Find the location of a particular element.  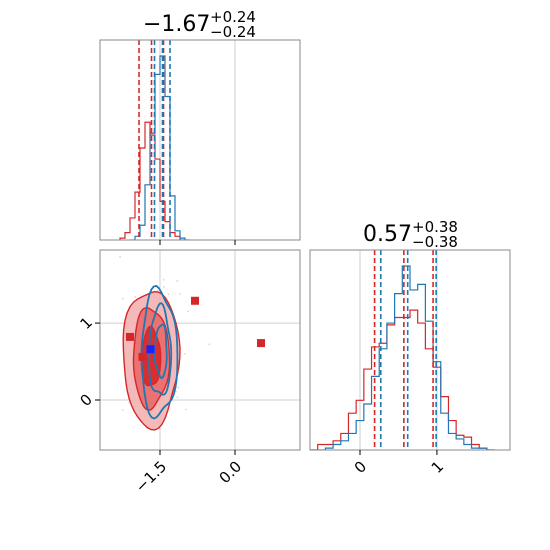

joint-xtick-label-1: 0.0 is located at coordinates (231, 473).